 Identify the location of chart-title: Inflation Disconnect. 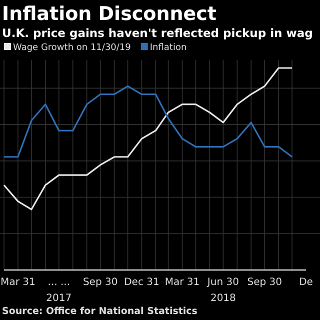
(109, 14).